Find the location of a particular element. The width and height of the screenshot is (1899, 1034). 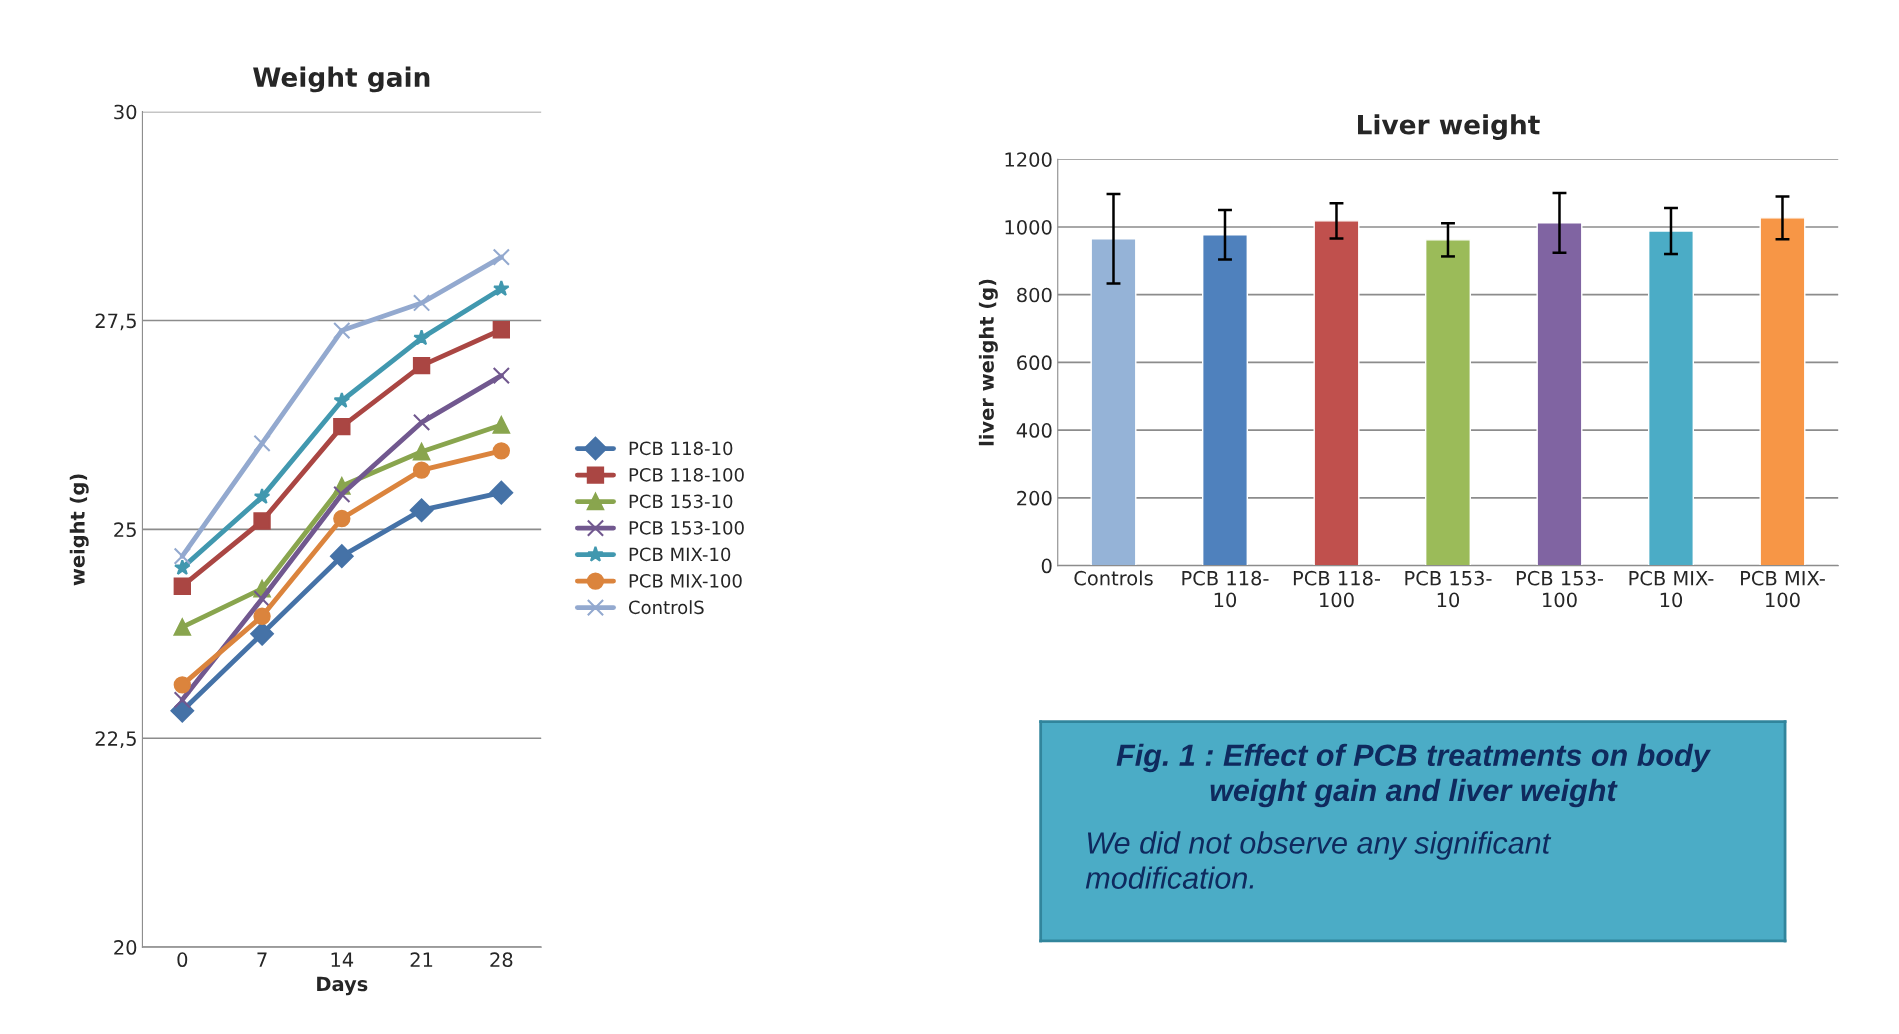

text: We did not observe any significant modification. is located at coordinates (1318, 860).